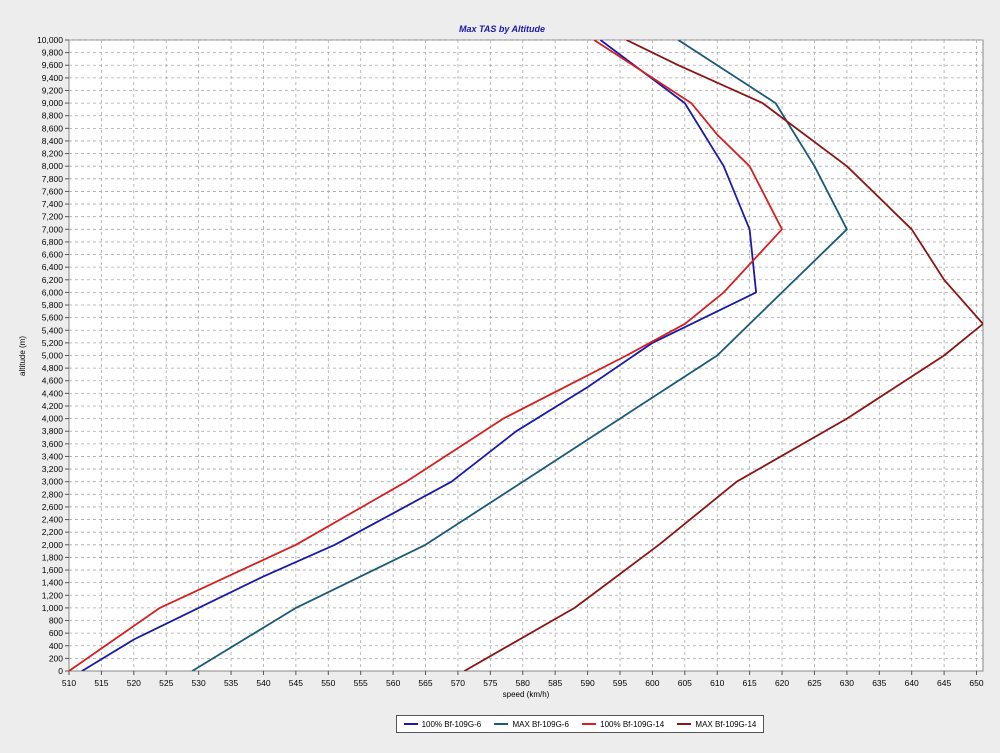 The width and height of the screenshot is (1000, 753). Describe the element at coordinates (425, 683) in the screenshot. I see `x-tick-label: 565` at that location.